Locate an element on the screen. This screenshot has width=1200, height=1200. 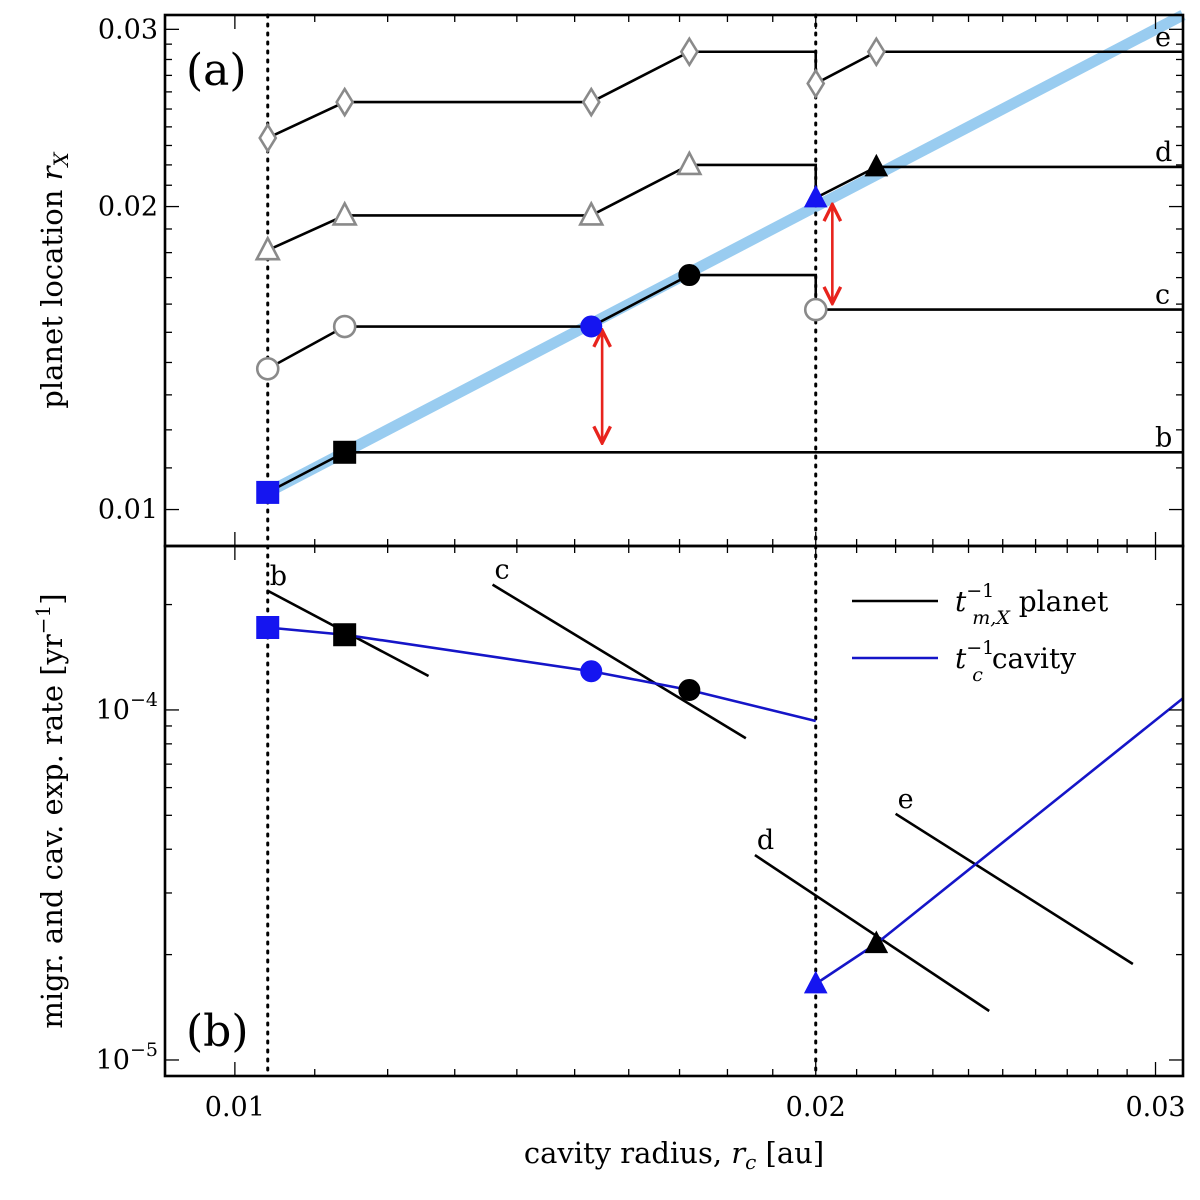
y-tick-label: 10⁻⁴ is located at coordinates (127, 707).